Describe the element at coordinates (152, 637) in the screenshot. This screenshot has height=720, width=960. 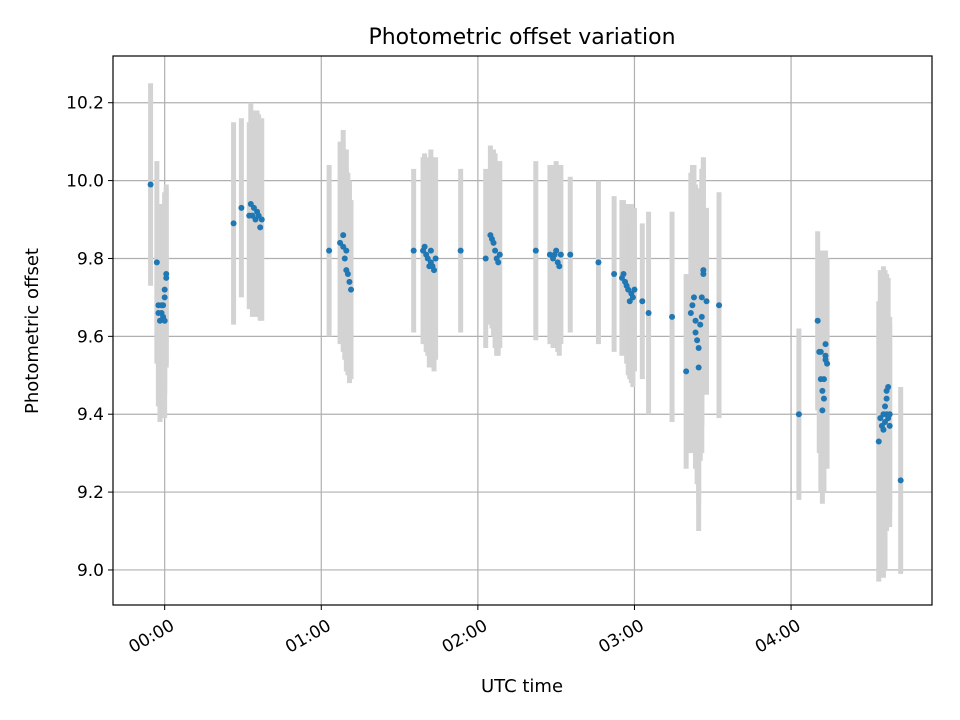
I see `x-tick-label: 00:00` at that location.